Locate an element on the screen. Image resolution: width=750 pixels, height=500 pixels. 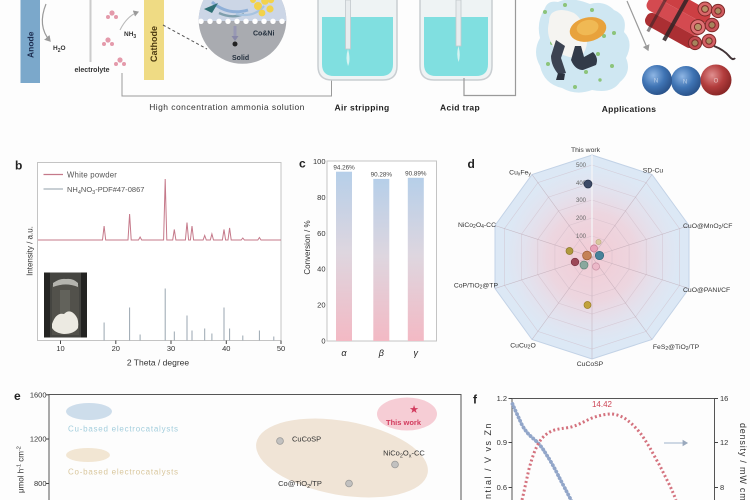
svg-text: 0.9 is located at coordinates (502, 442).